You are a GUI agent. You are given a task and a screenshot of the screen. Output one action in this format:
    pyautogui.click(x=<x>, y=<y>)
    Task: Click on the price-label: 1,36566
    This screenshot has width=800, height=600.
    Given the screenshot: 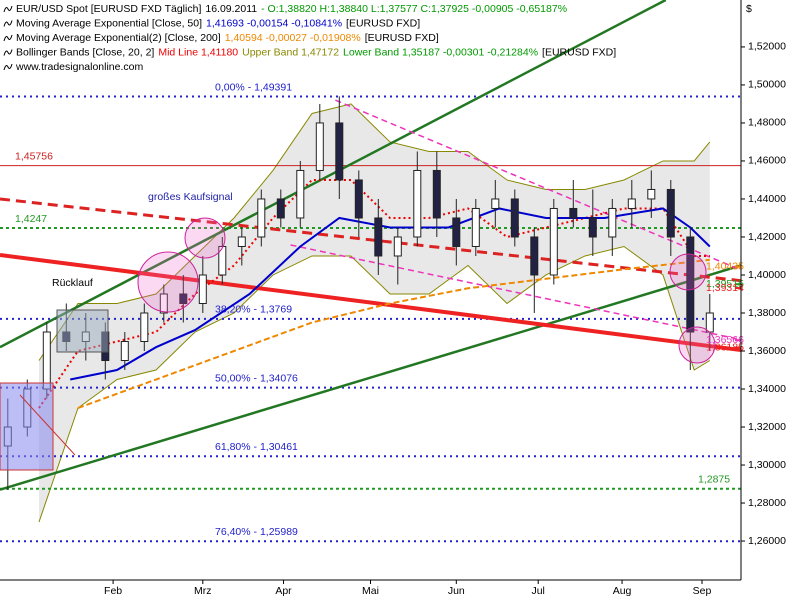 What is the action you would take?
    pyautogui.click(x=725, y=340)
    